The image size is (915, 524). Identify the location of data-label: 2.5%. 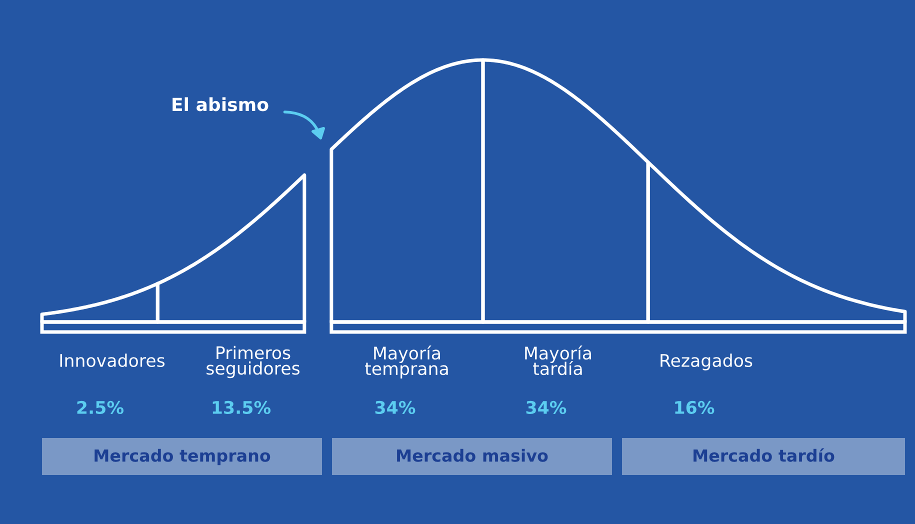
(100, 407).